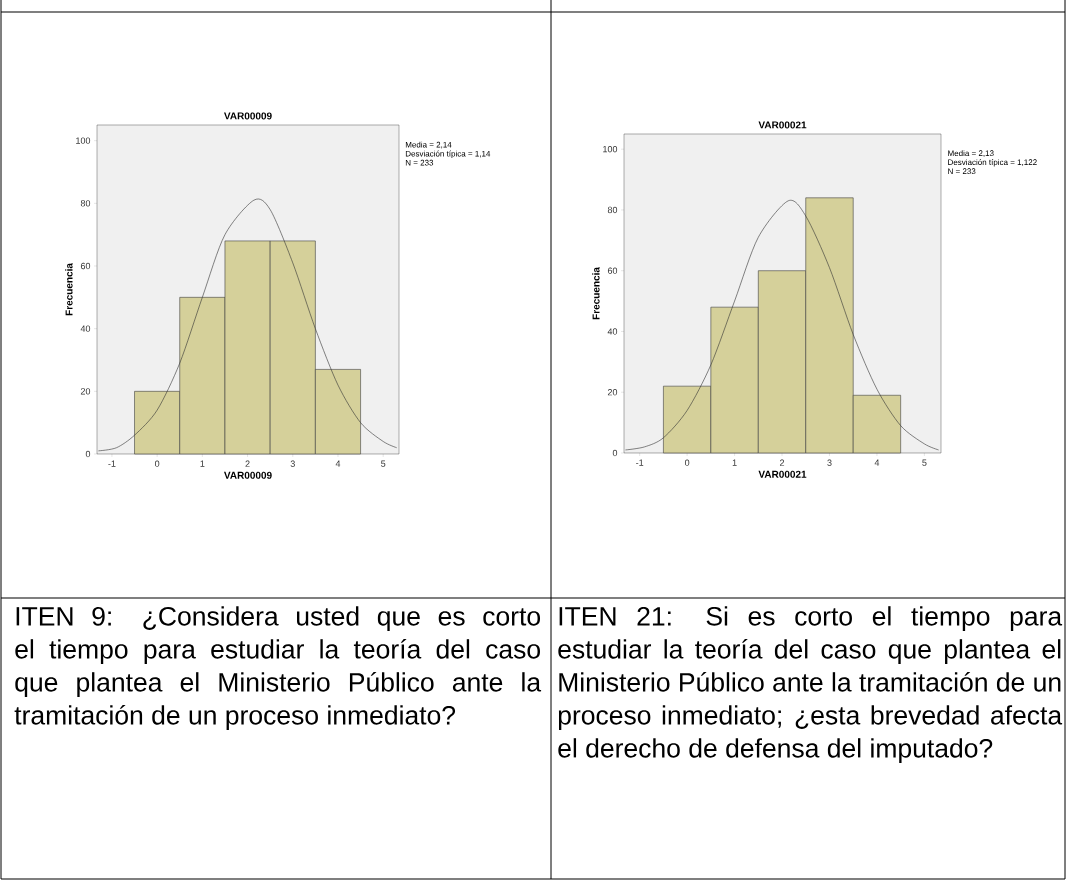 The width and height of the screenshot is (1066, 880). What do you see at coordinates (448, 154) in the screenshot?
I see `text: Desviación típica = 1,14` at bounding box center [448, 154].